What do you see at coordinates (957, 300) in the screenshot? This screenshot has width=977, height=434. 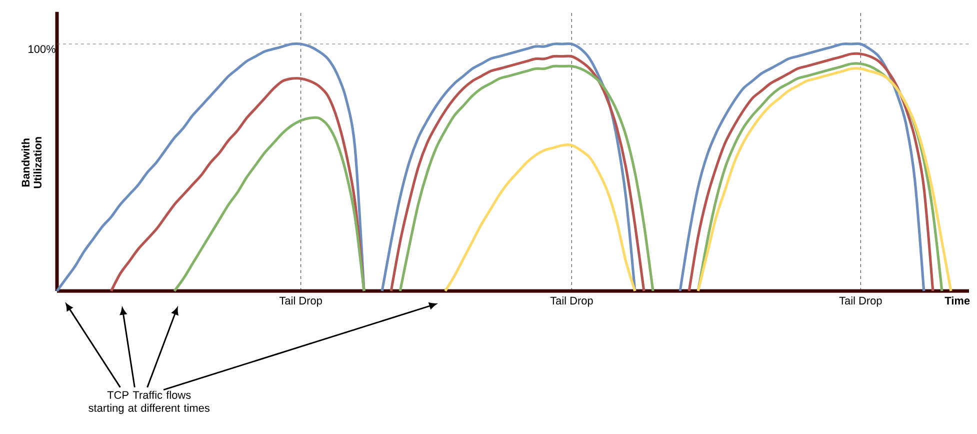 I see `x-axis-title: Time` at bounding box center [957, 300].